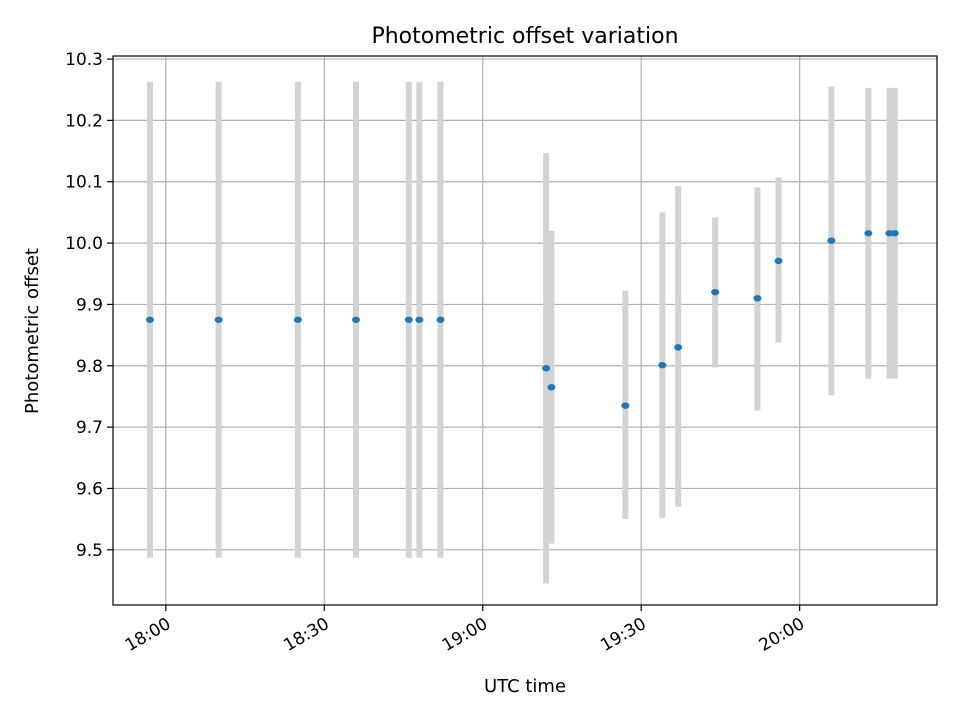  I want to click on y-tick-label: 9.5, so click(89, 551).